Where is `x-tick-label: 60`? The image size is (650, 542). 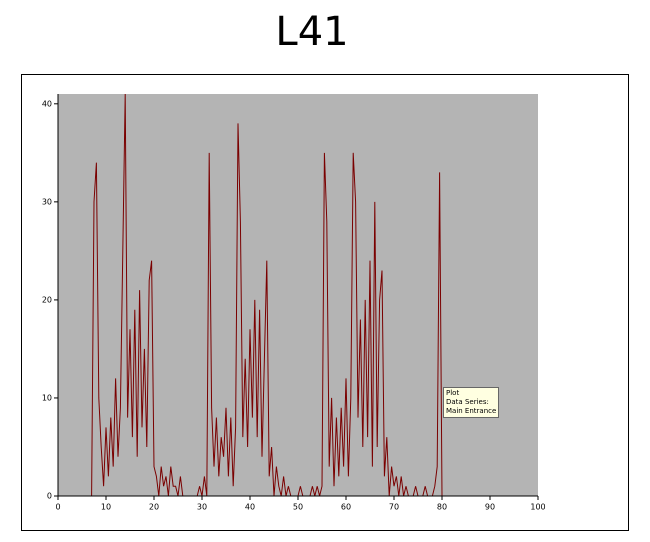
x-tick-label: 60 is located at coordinates (346, 507).